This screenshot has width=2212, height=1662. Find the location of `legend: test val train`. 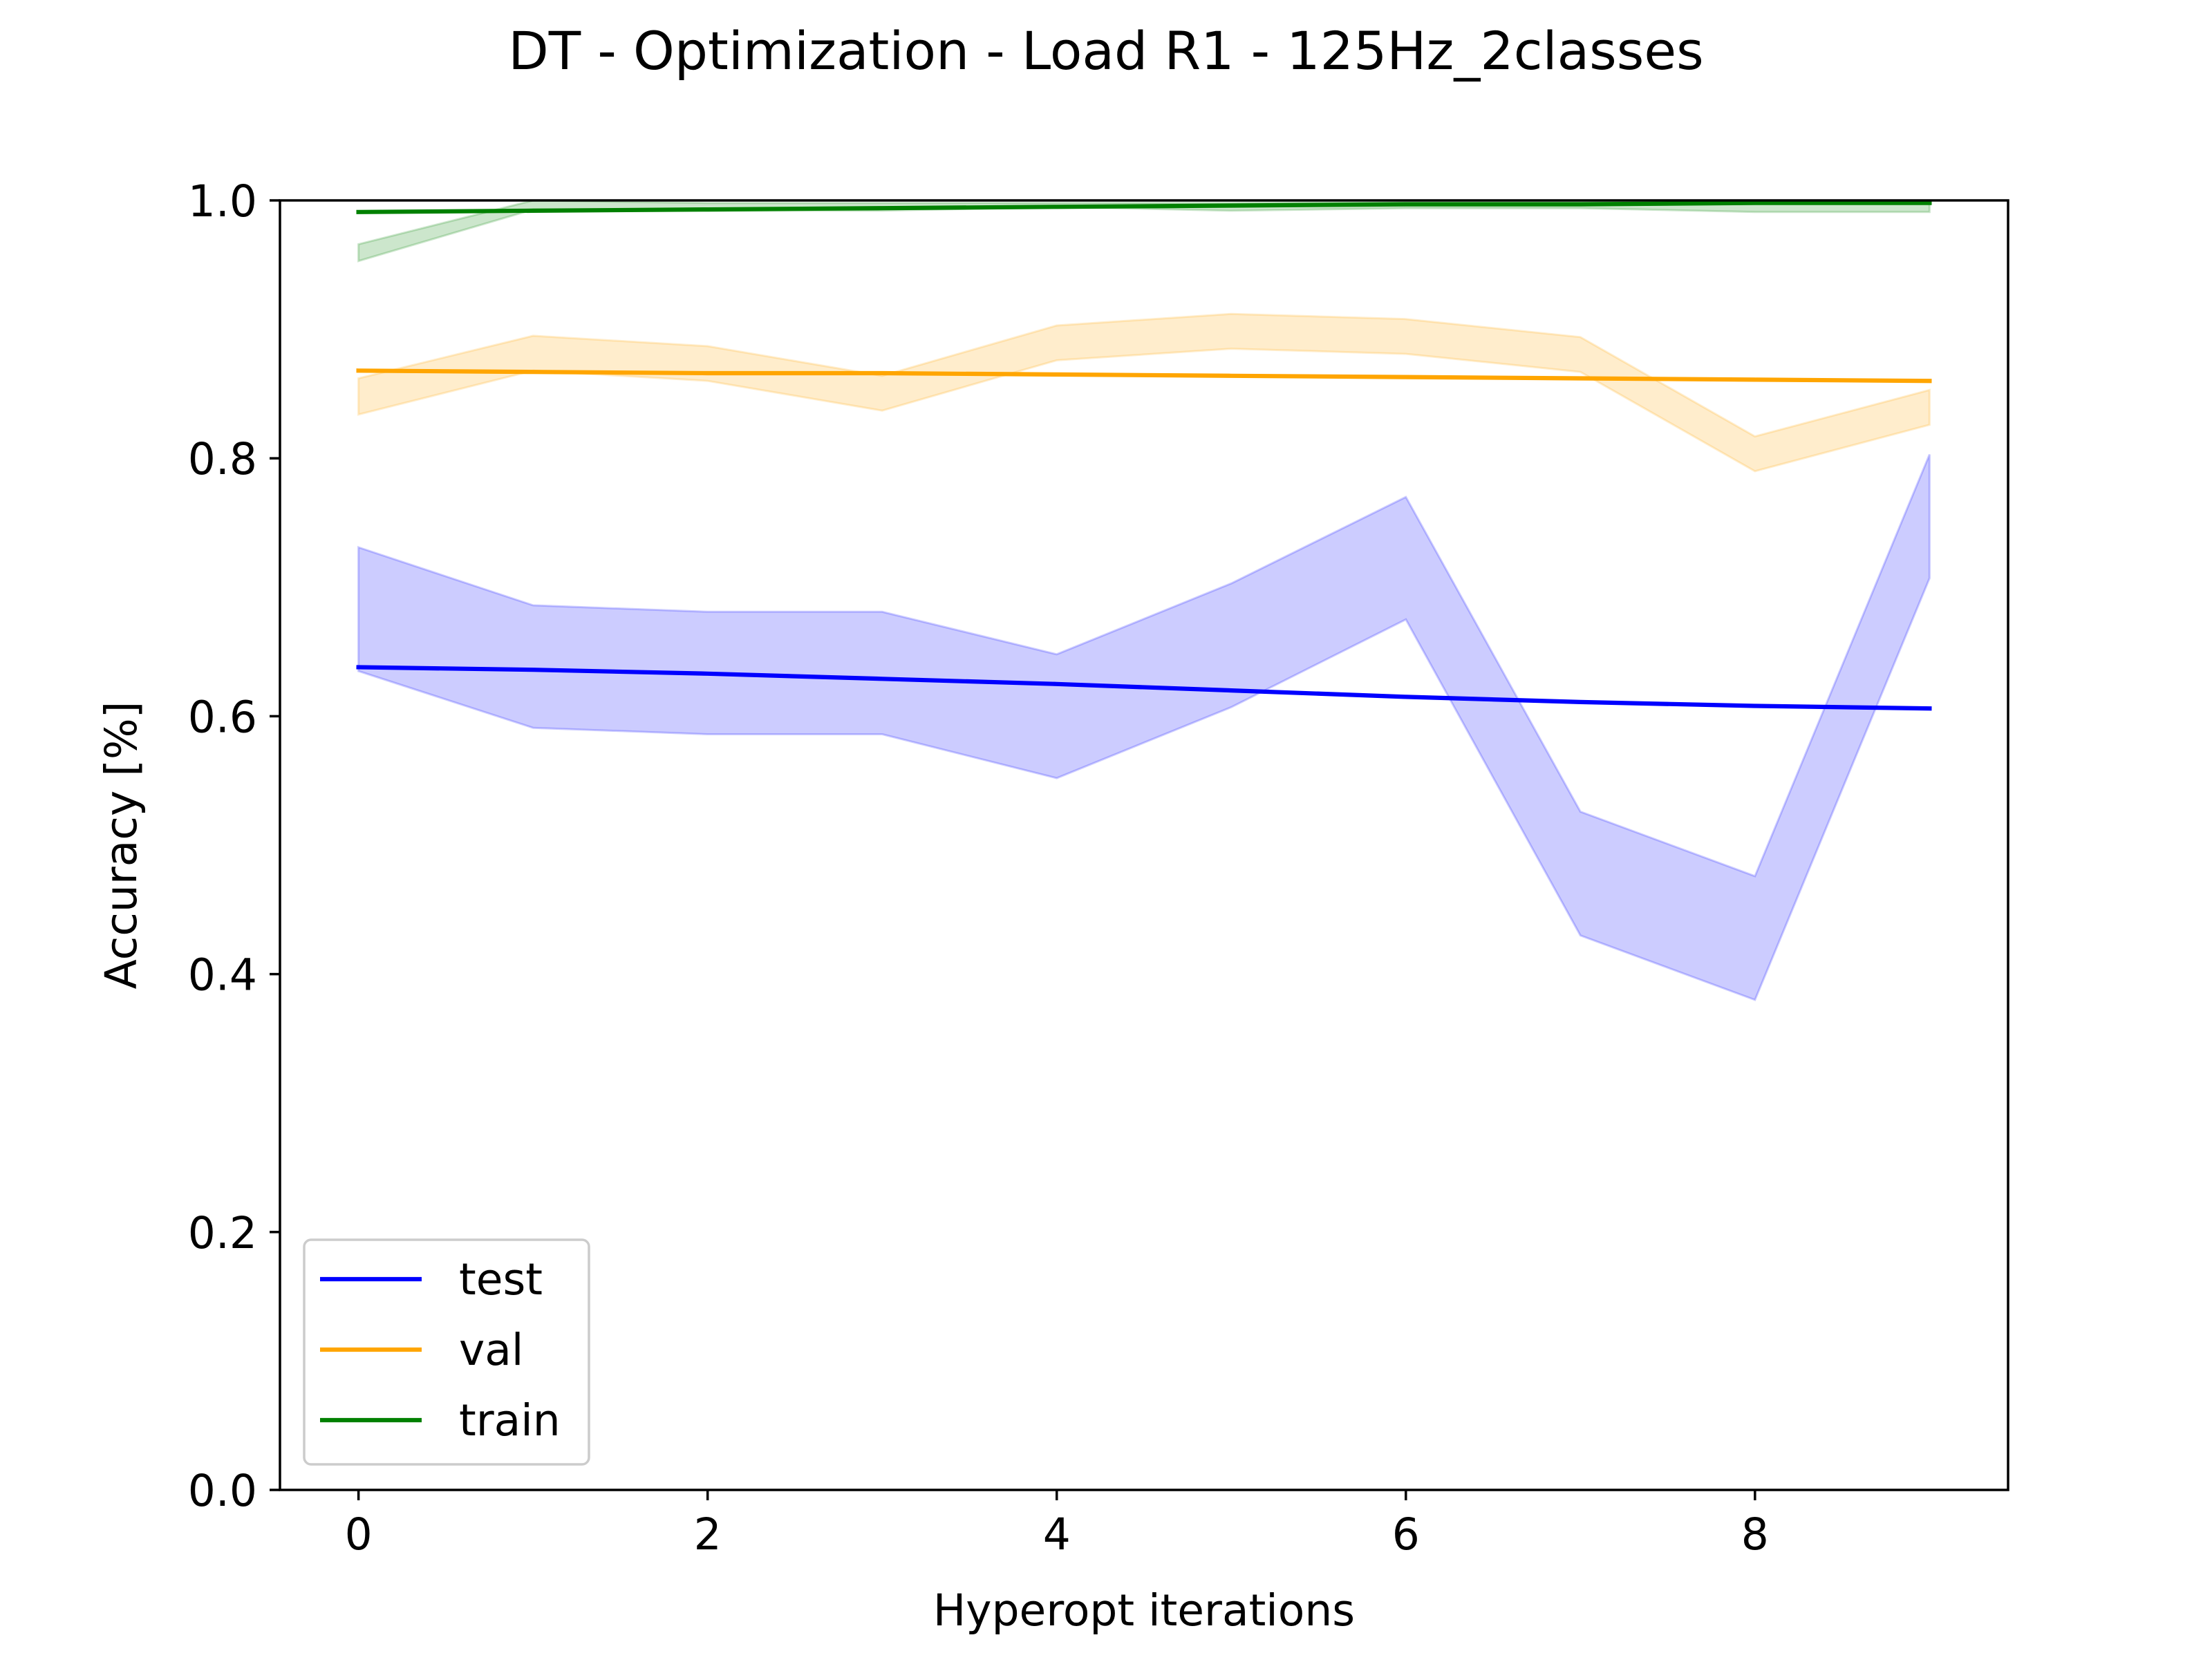

legend: test val train is located at coordinates (446, 1352).